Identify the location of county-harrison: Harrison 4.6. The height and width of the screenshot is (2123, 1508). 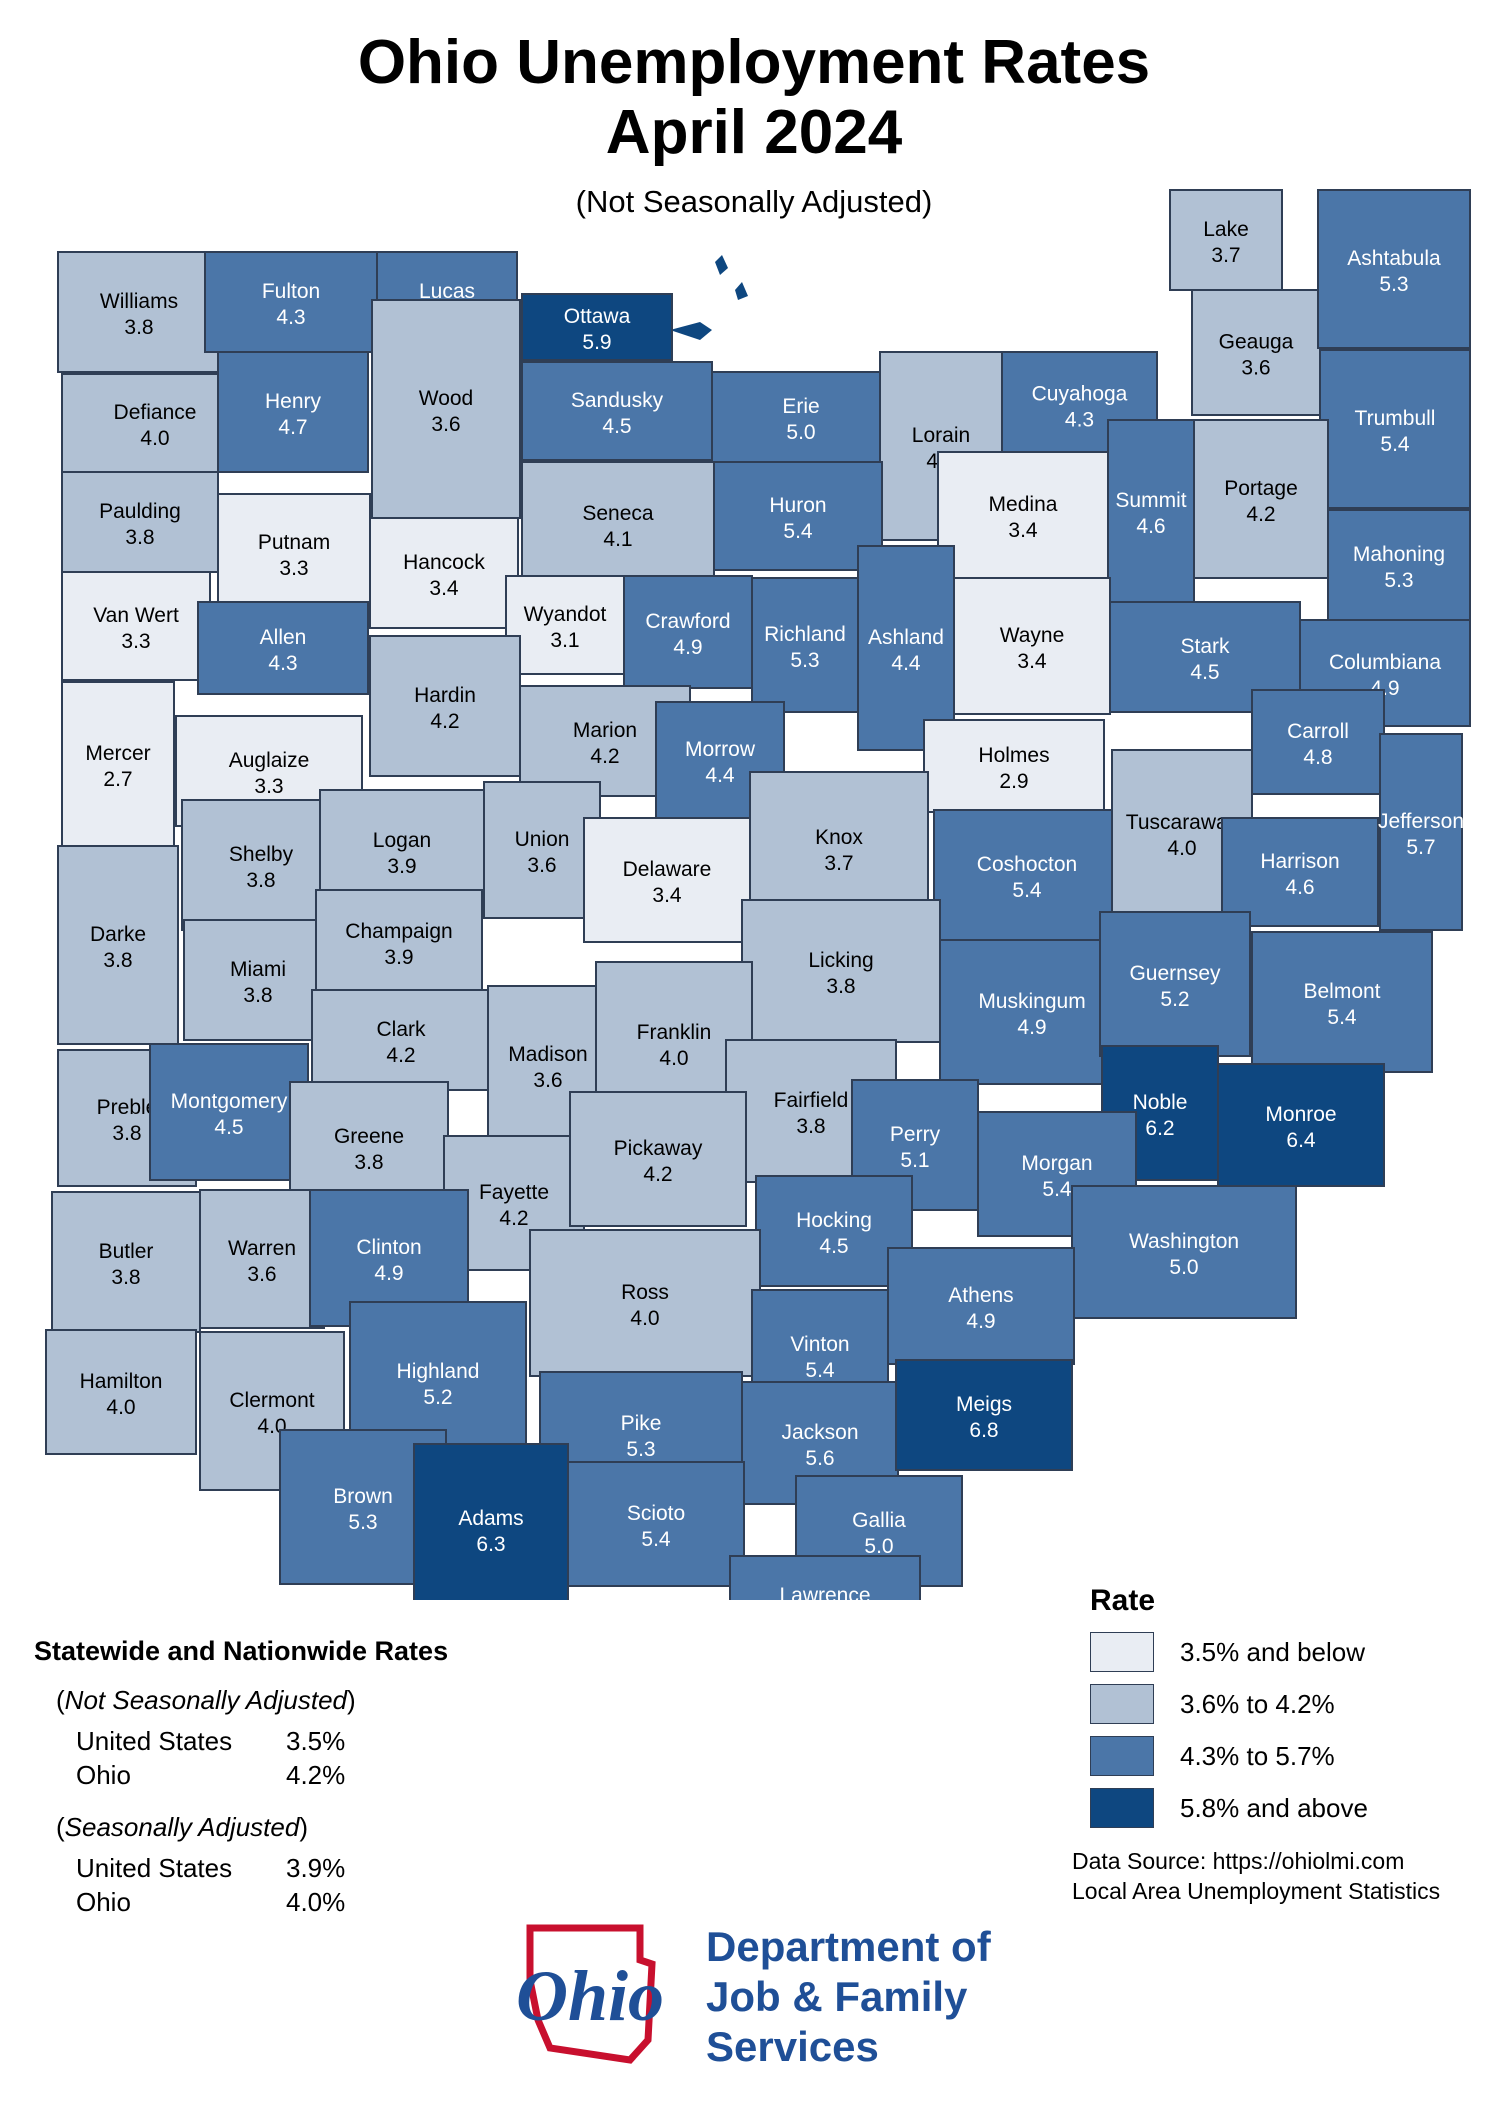
(1300, 872).